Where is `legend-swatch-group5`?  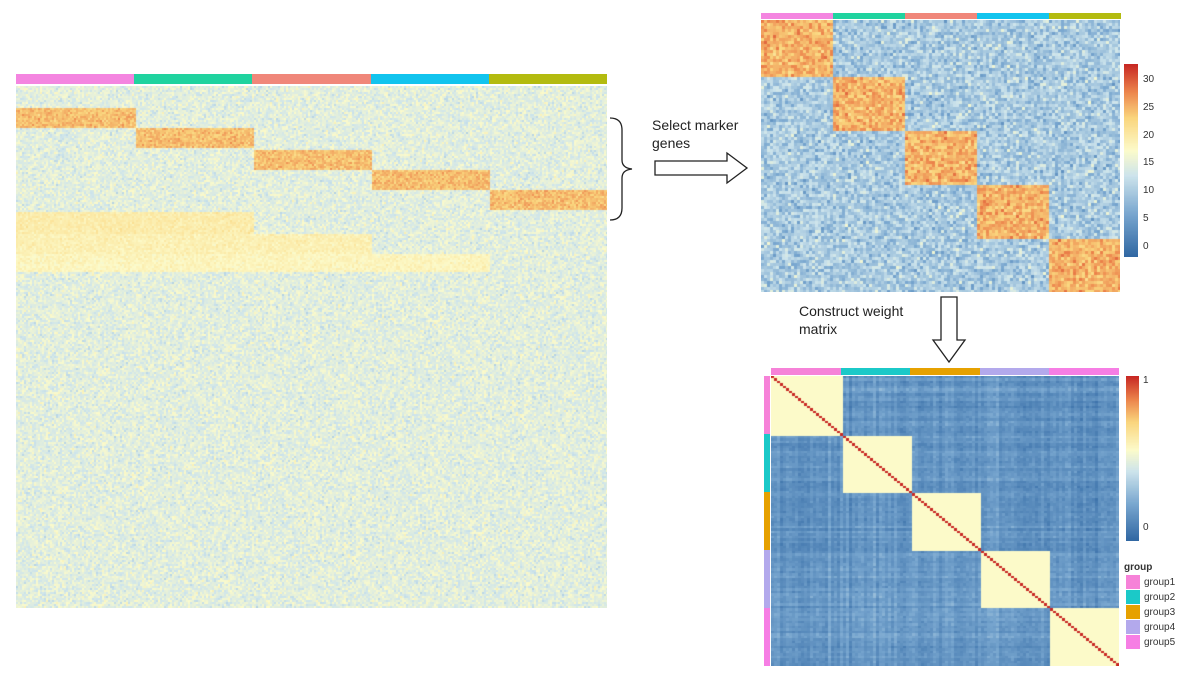
legend-swatch-group5 is located at coordinates (1133, 642).